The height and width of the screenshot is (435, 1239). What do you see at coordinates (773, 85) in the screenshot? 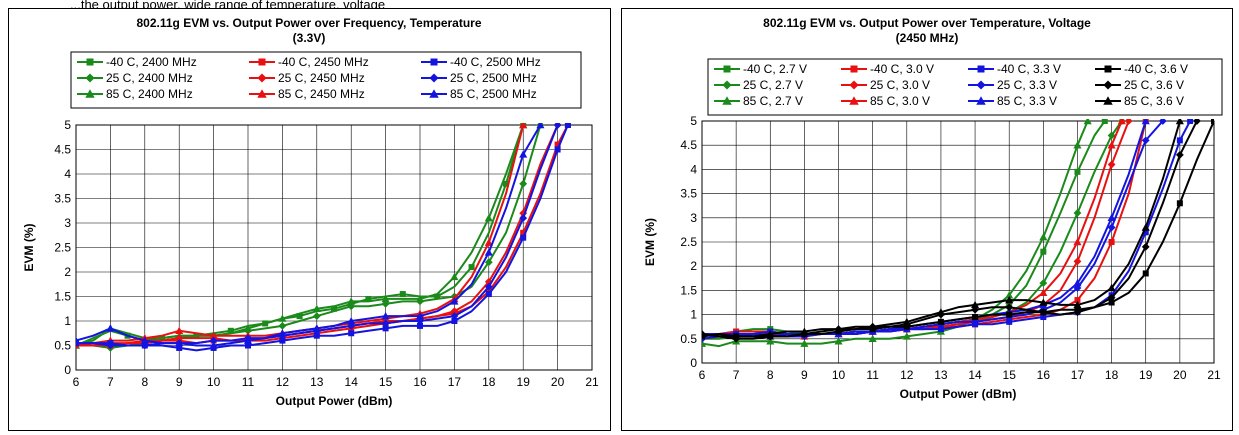
I see `legend-label: 25 C, 2.7 V` at bounding box center [773, 85].